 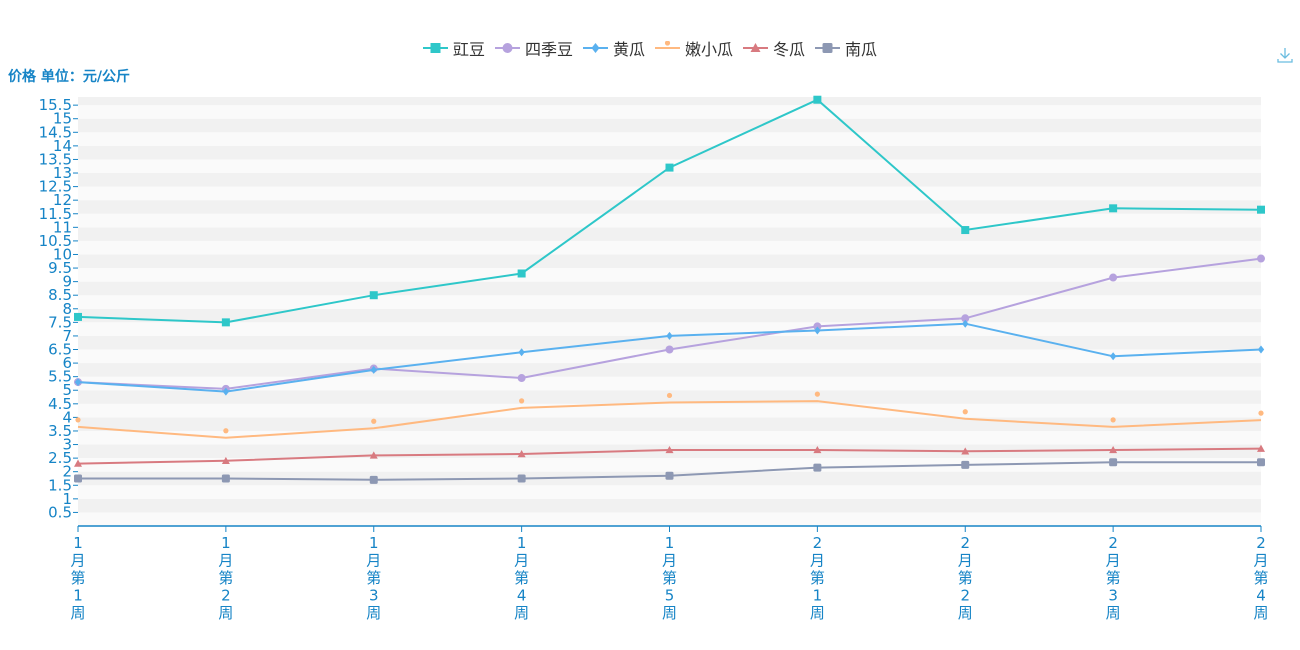 I want to click on y-tick-label: 3.5, so click(x=60, y=431).